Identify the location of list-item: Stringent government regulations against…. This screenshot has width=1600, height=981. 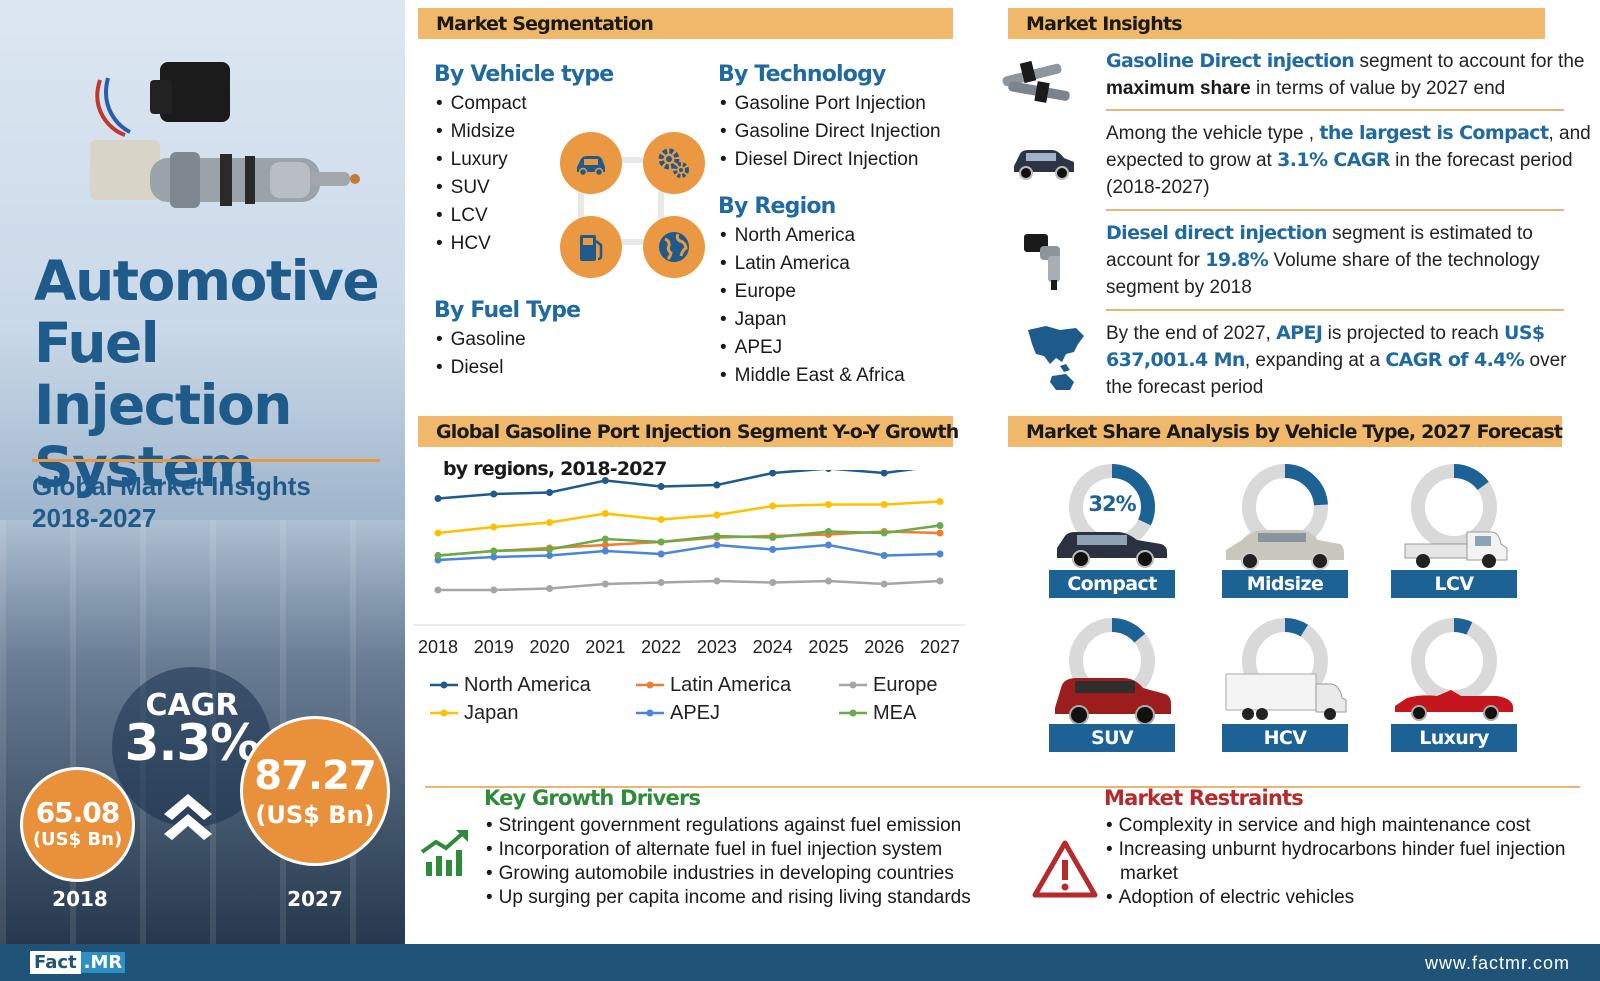
(746, 826).